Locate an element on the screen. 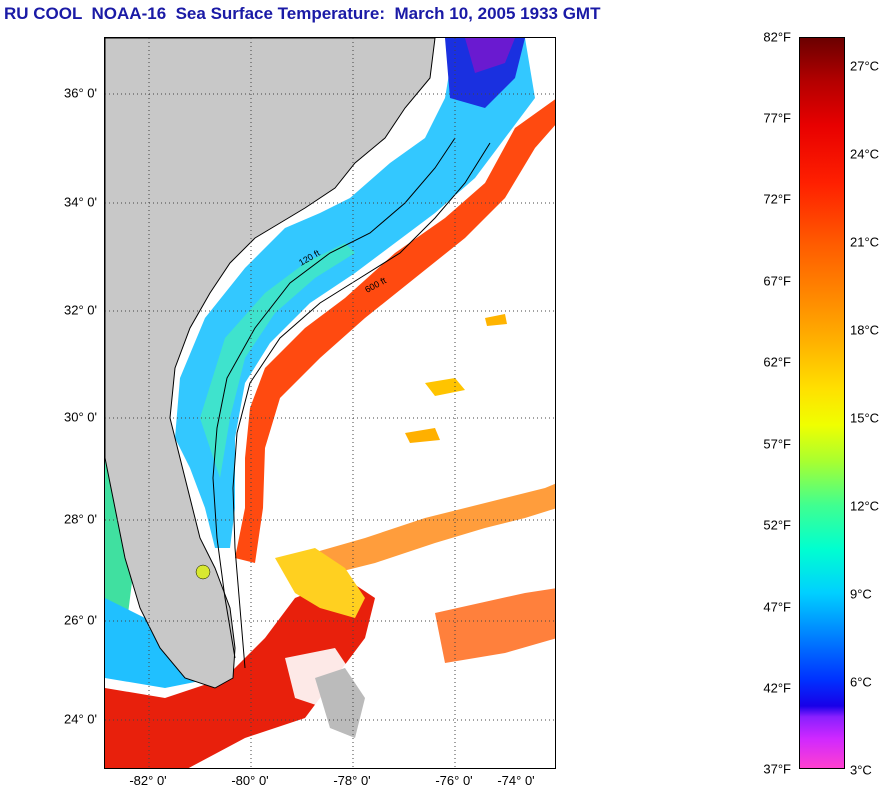 The height and width of the screenshot is (793, 889). lat-label-34: 34° 0' is located at coordinates (80, 202).